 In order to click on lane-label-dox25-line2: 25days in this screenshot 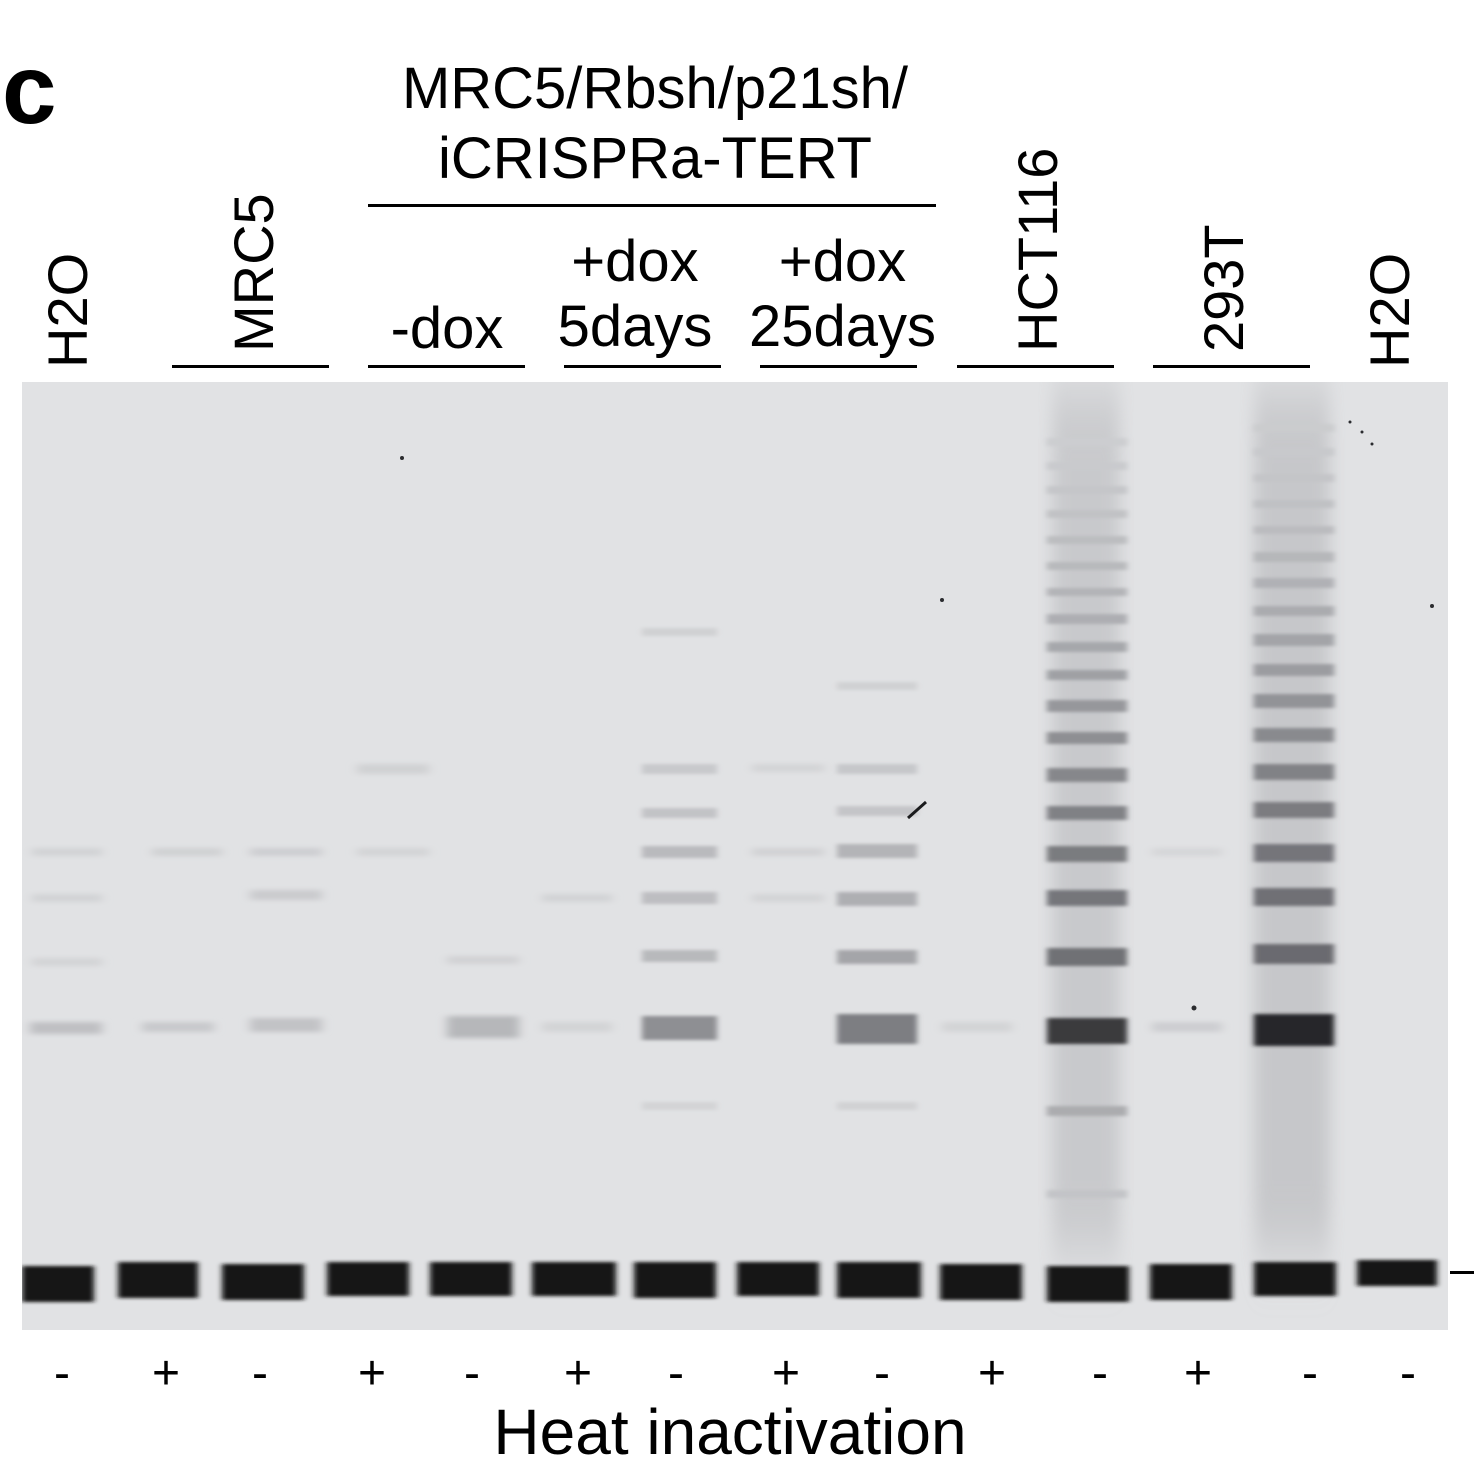, I will do `click(842, 326)`.